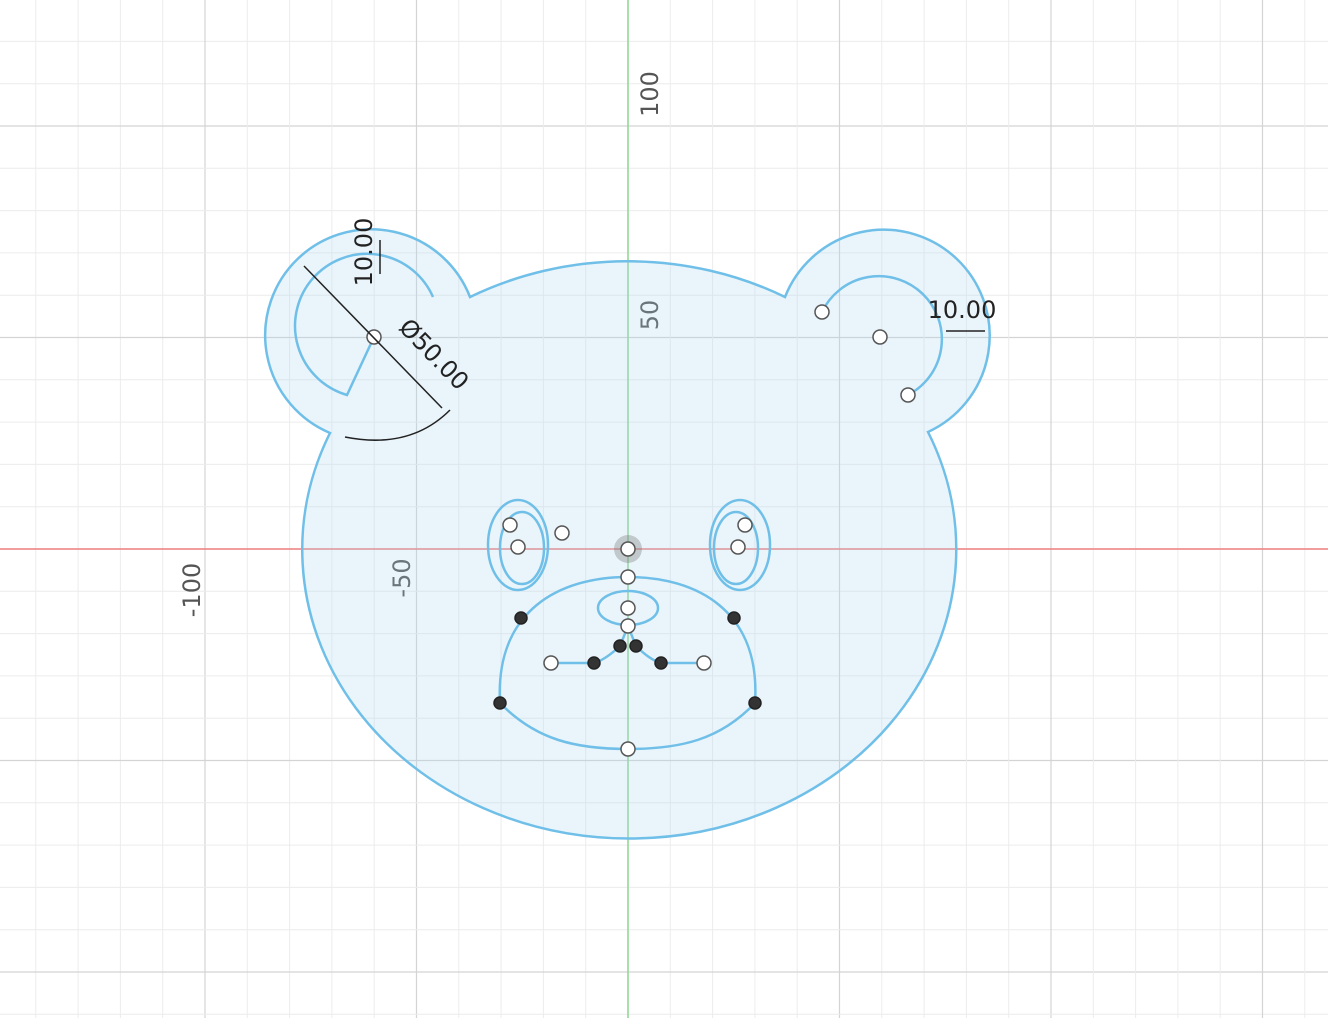 The height and width of the screenshot is (1018, 1328). I want to click on right-eye-inner, so click(736, 548).